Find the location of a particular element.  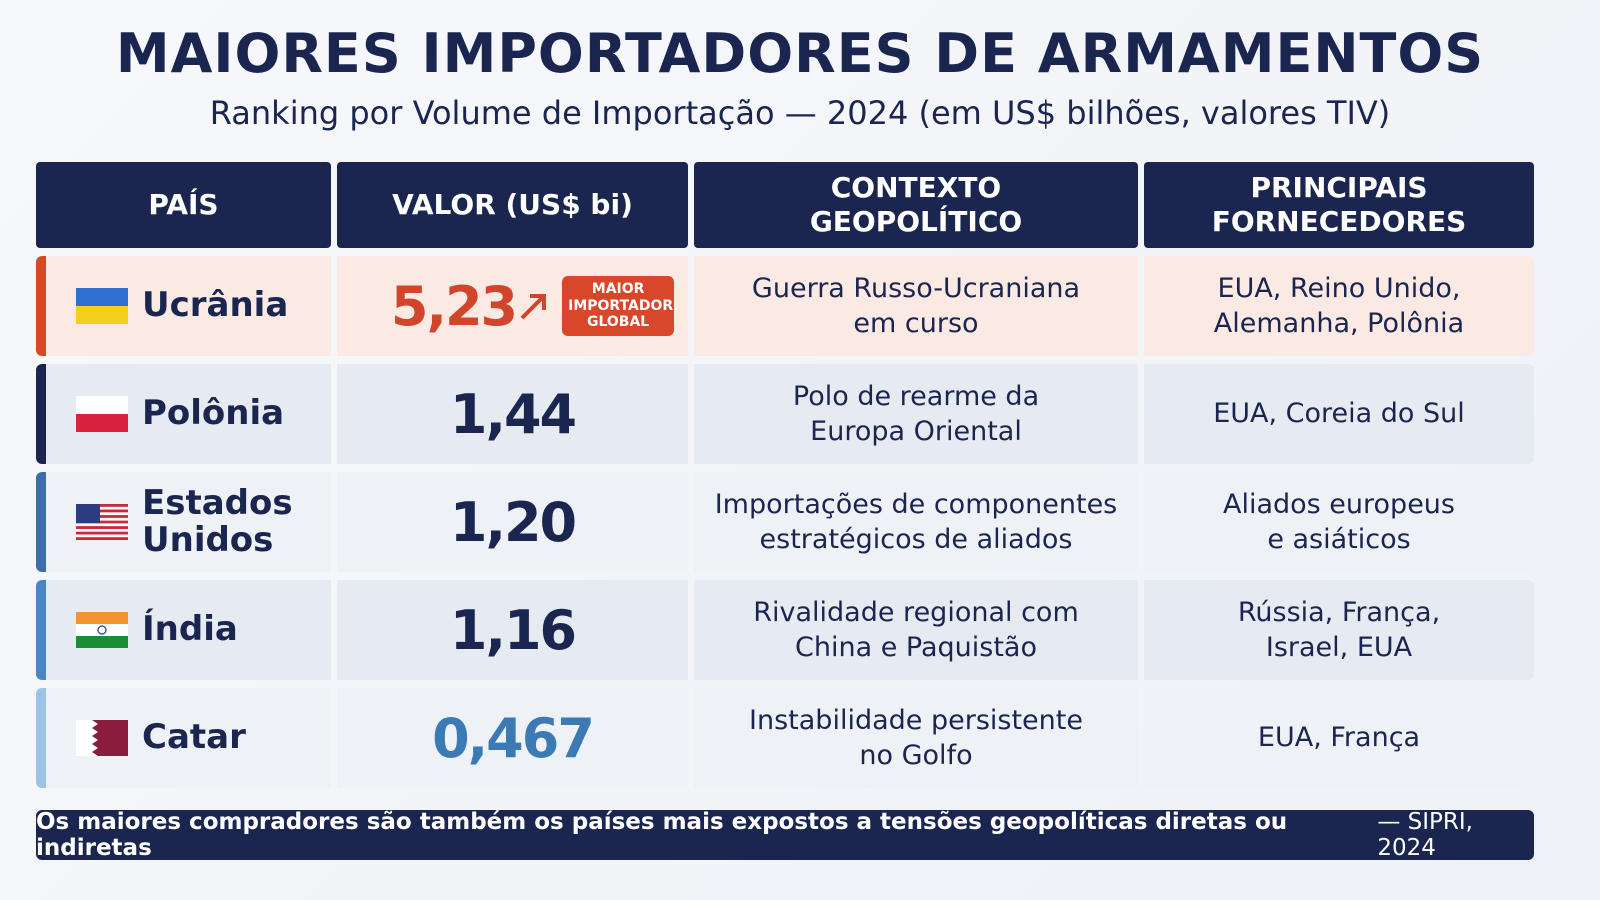

context-line: estratégicos de aliados is located at coordinates (916, 539).